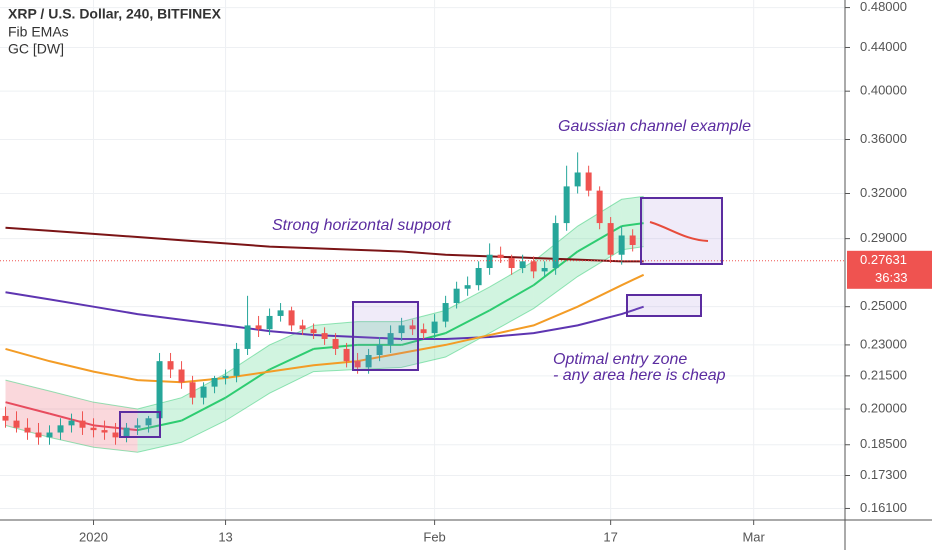  Describe the element at coordinates (883, 7) in the screenshot. I see `y-tick-label: 0.48000` at that location.